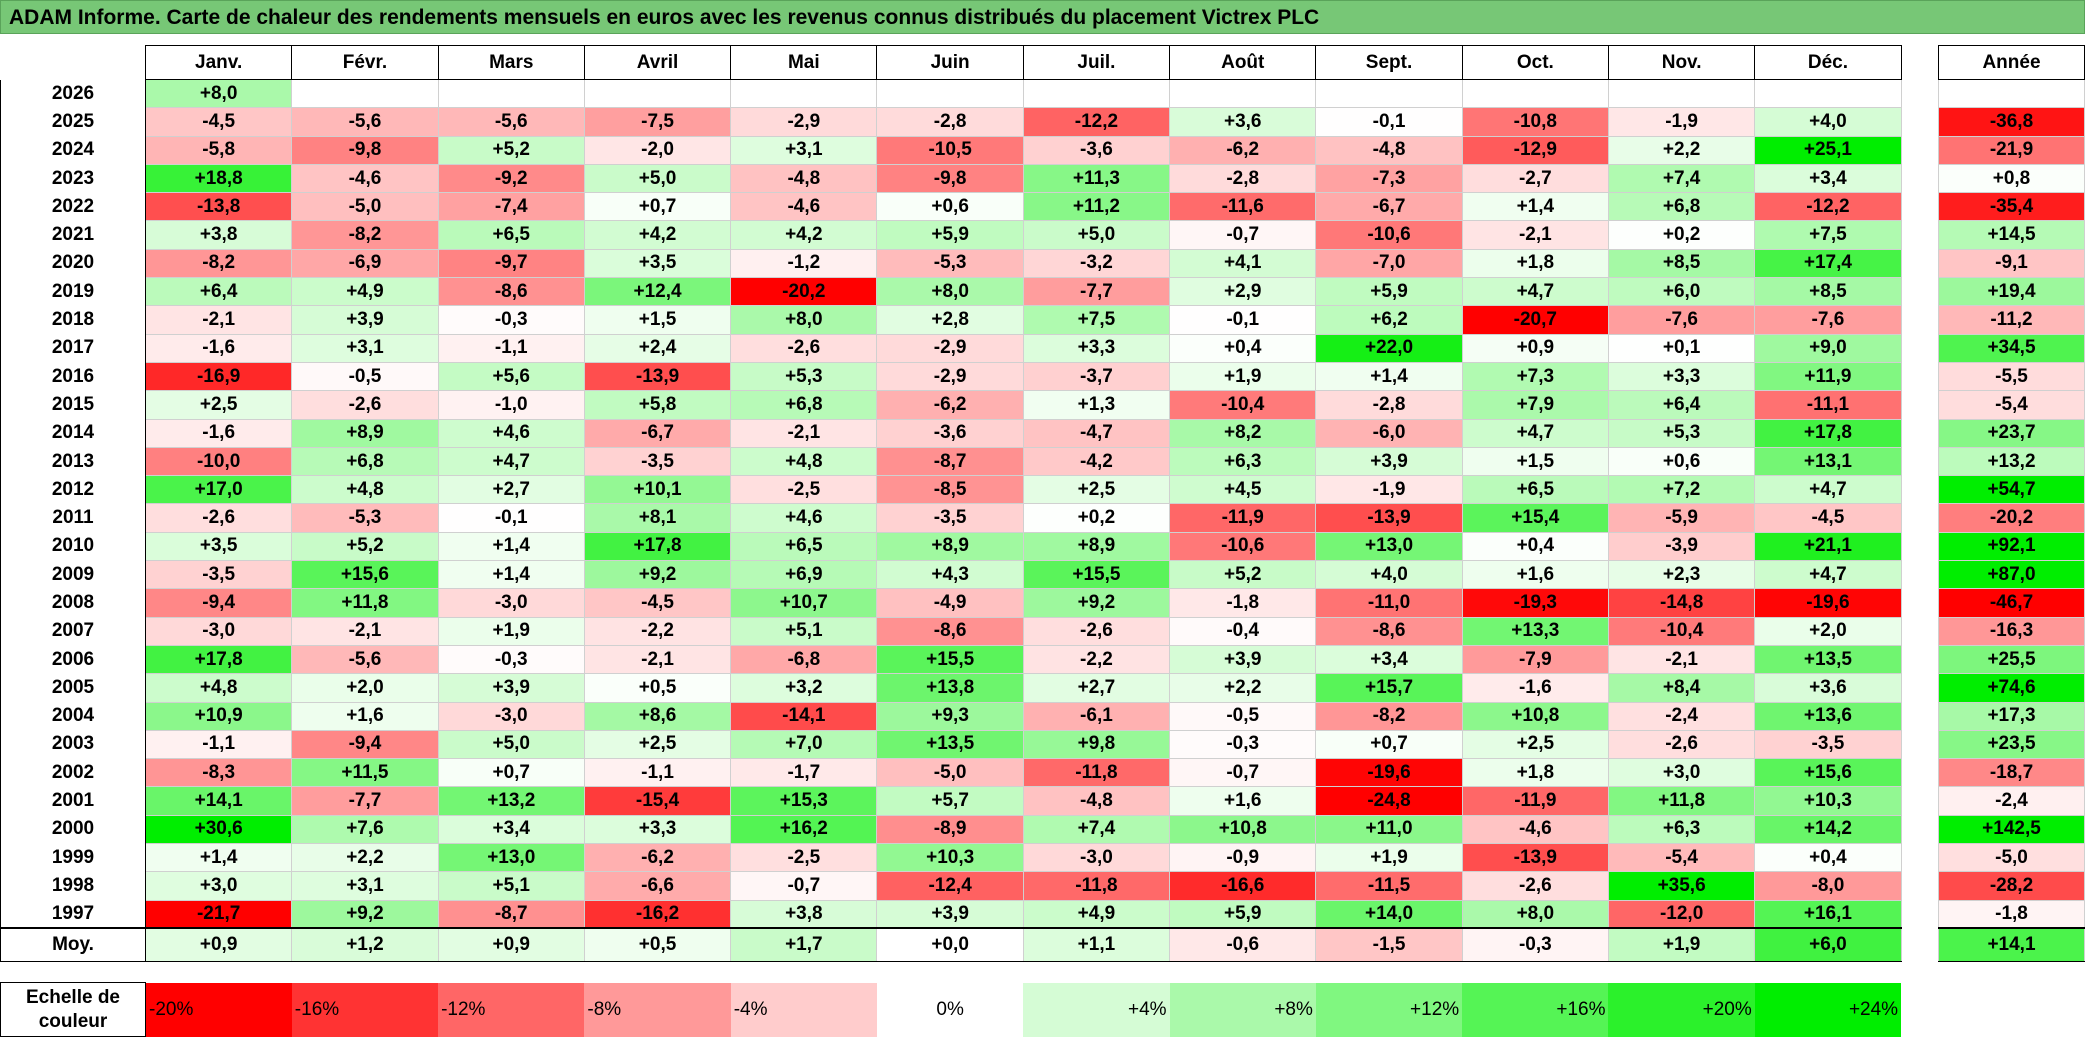 This screenshot has width=2087, height=1037. I want to click on heat-cell: +6,2, so click(1389, 320).